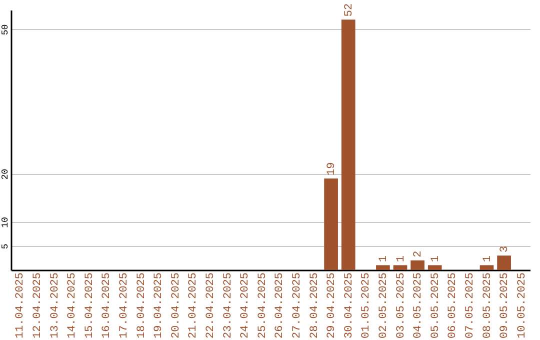 The width and height of the screenshot is (540, 340). What do you see at coordinates (246, 305) in the screenshot?
I see `x-tick-label: 24.04.2025` at bounding box center [246, 305].